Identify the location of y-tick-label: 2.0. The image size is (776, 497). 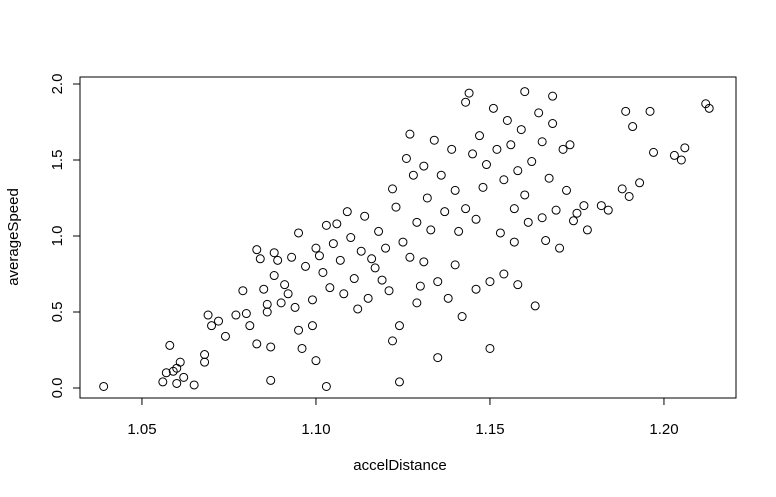
(57, 84).